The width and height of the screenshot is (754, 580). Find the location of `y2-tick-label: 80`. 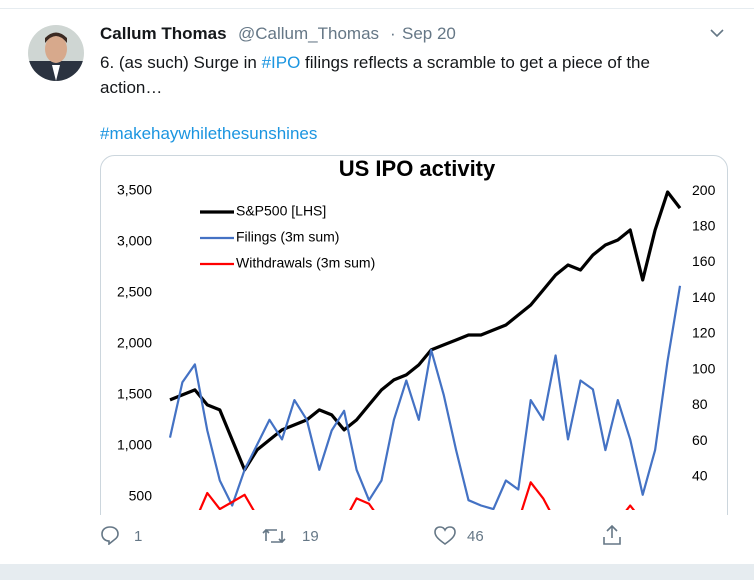

y2-tick-label: 80 is located at coordinates (700, 404).